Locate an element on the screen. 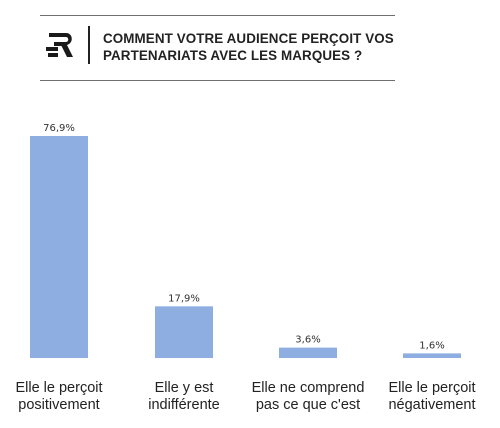  value-label-3: 3,6% is located at coordinates (307, 340).